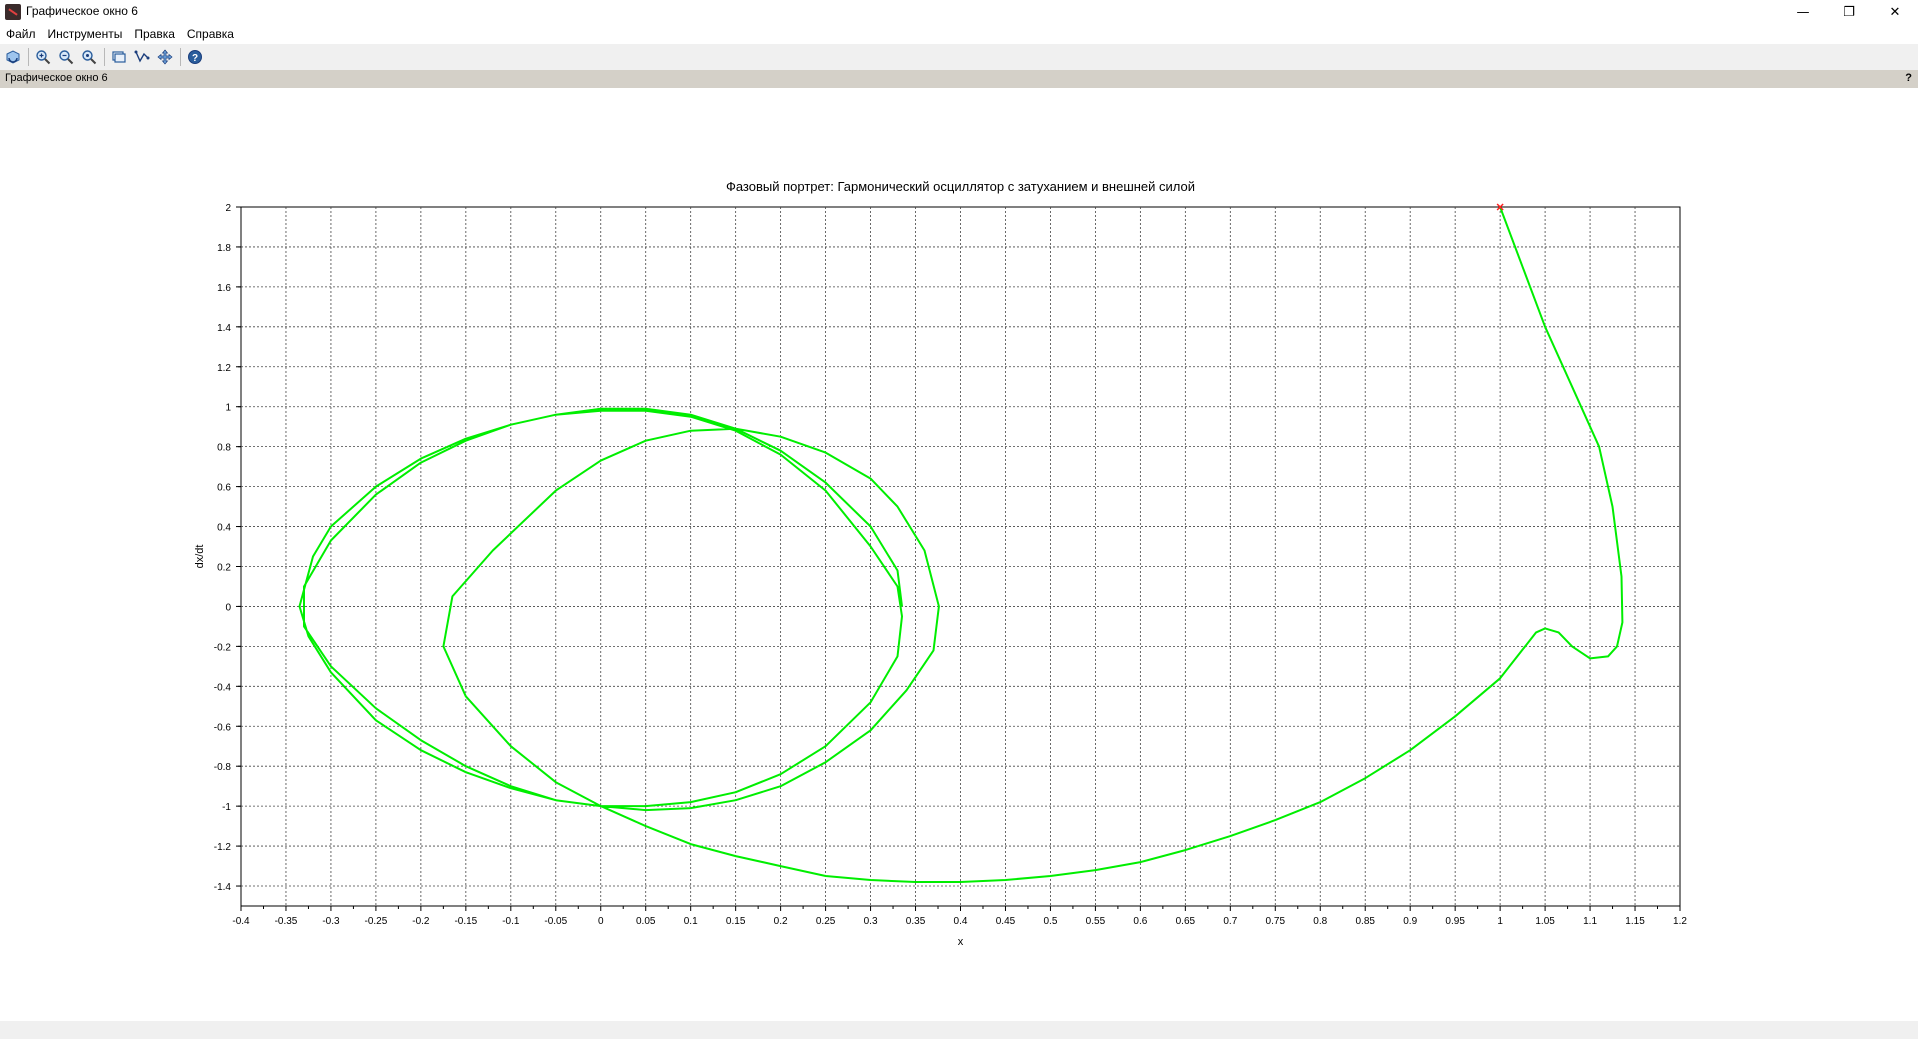 The height and width of the screenshot is (1039, 1918). I want to click on y-tick-label: 1, so click(228, 408).